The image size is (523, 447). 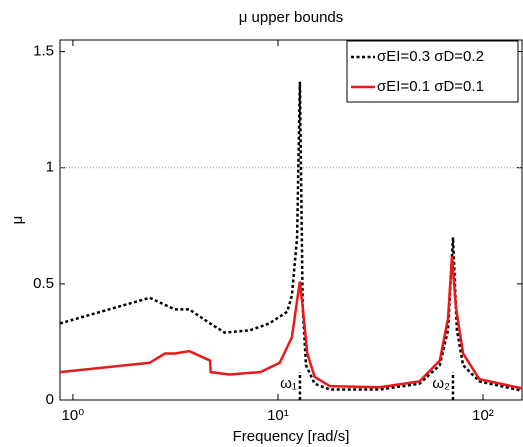 What do you see at coordinates (288, 383) in the screenshot?
I see `annotation: ω₁` at bounding box center [288, 383].